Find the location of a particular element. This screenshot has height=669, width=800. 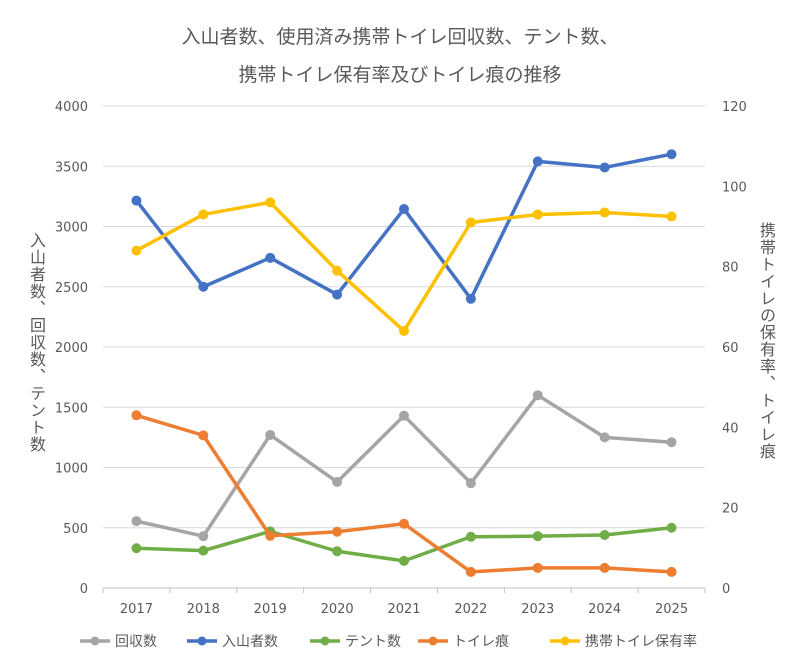

y-axis-left-label: 入山者数、回収数、テント数 is located at coordinates (36, 342).